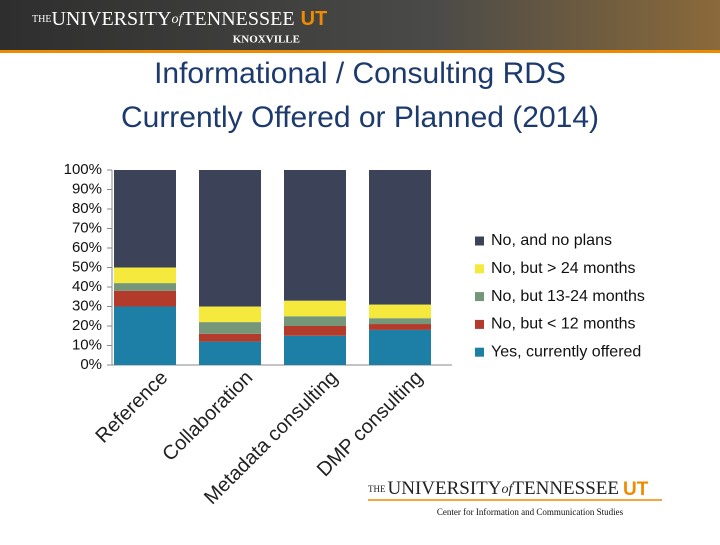 The image size is (720, 545). Describe the element at coordinates (266, 40) in the screenshot. I see `header-campus: KNOXVILLE` at that location.